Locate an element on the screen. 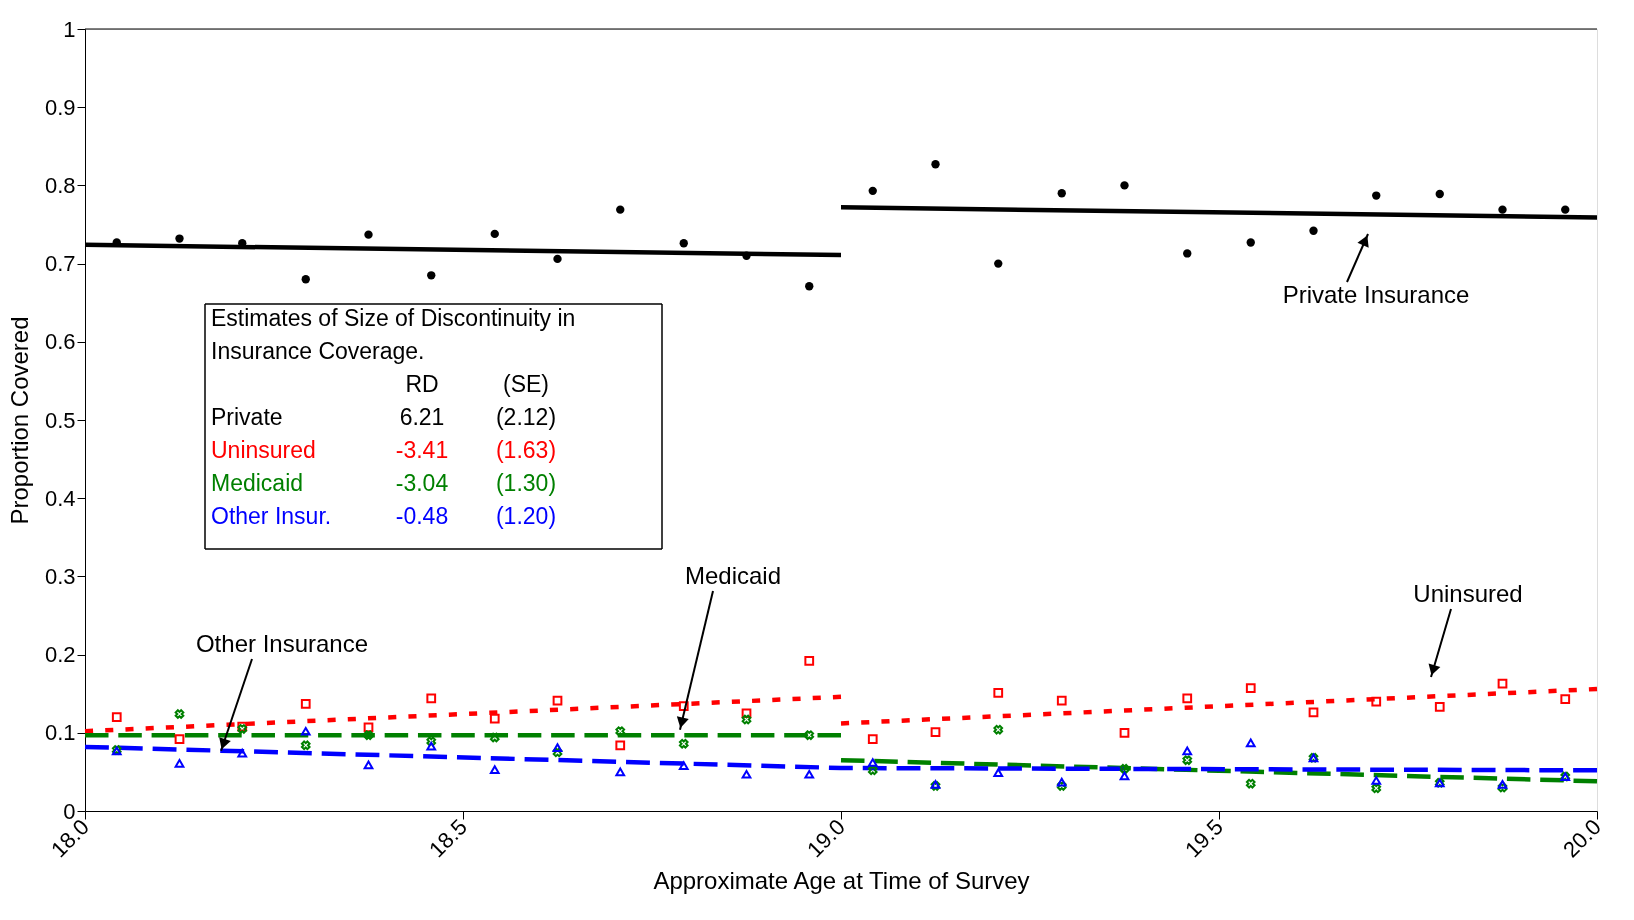 The height and width of the screenshot is (920, 1634). annotation: Medicaid is located at coordinates (733, 575).